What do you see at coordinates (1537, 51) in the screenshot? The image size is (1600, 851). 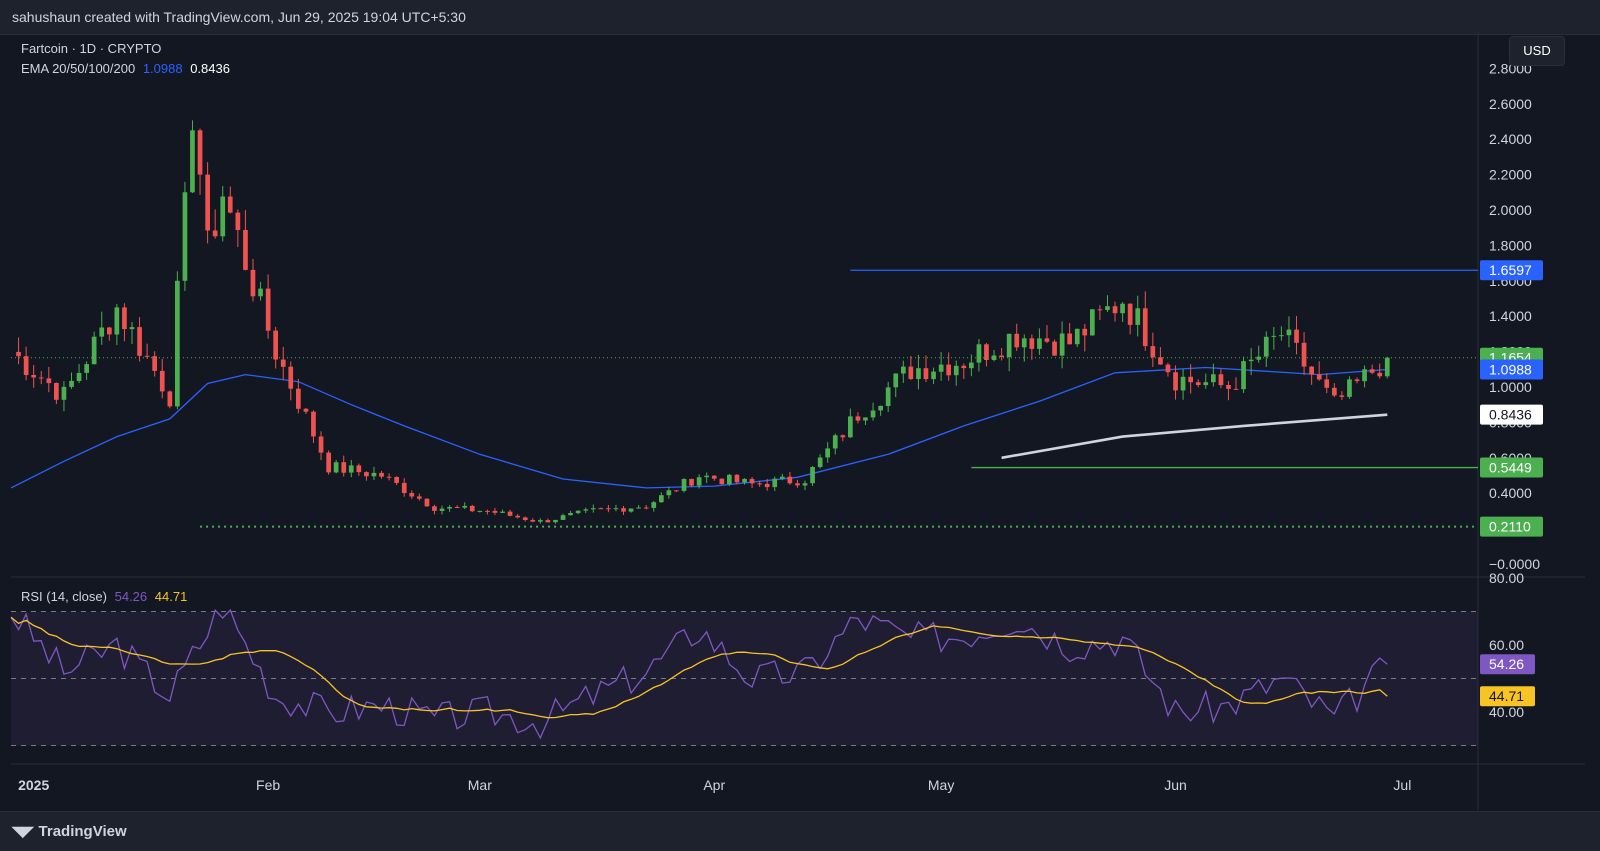 I see `currency-button: USD` at bounding box center [1537, 51].